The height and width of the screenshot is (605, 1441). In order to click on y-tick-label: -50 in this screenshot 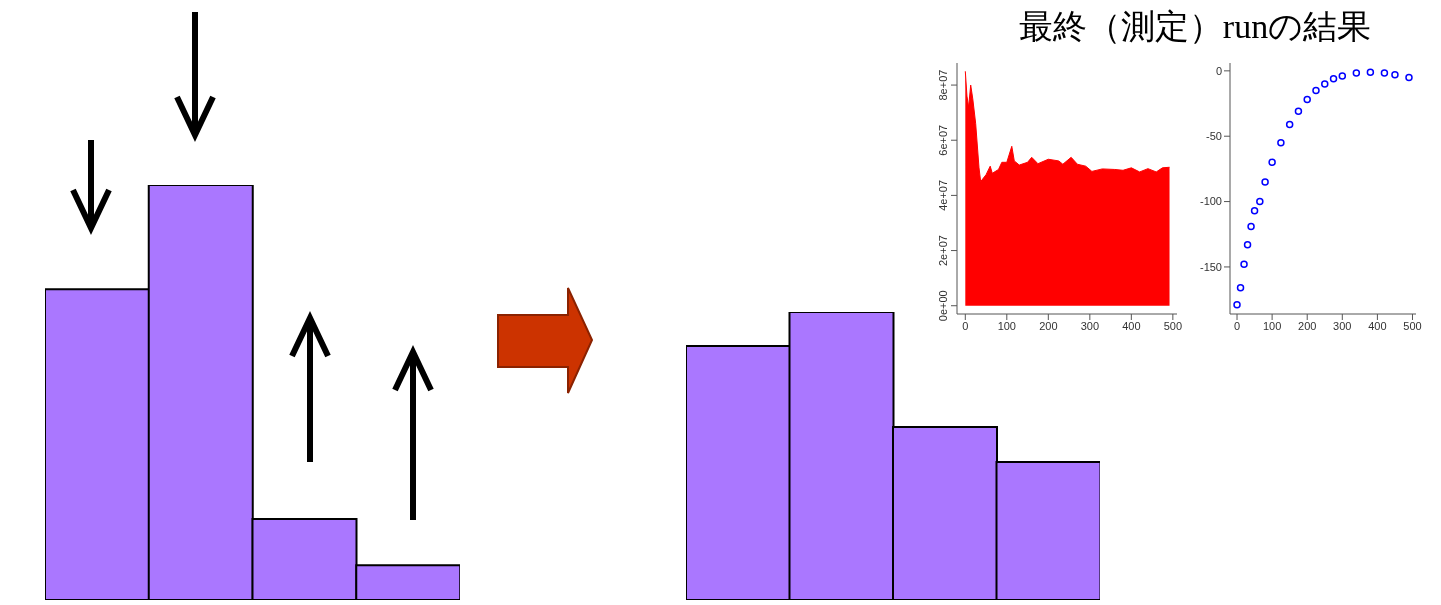, I will do `click(1214, 136)`.